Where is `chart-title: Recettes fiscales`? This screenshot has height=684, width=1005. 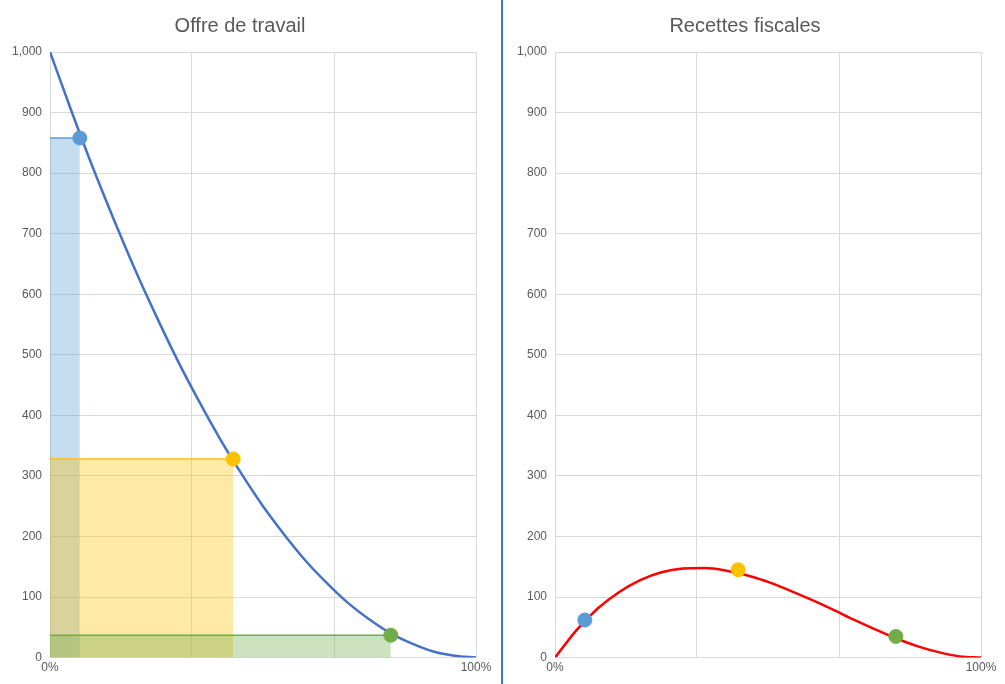
chart-title: Recettes fiscales is located at coordinates (745, 24).